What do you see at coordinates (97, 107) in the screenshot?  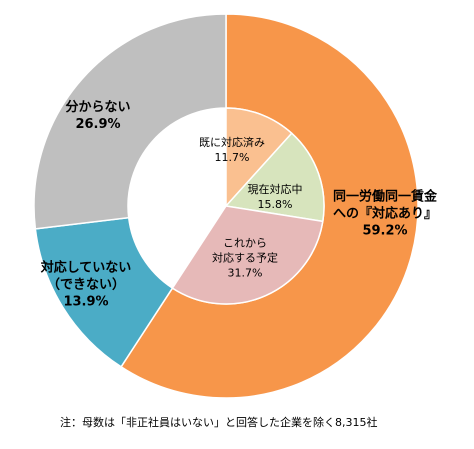 I see `slice-wakaranai-label: 分からない` at bounding box center [97, 107].